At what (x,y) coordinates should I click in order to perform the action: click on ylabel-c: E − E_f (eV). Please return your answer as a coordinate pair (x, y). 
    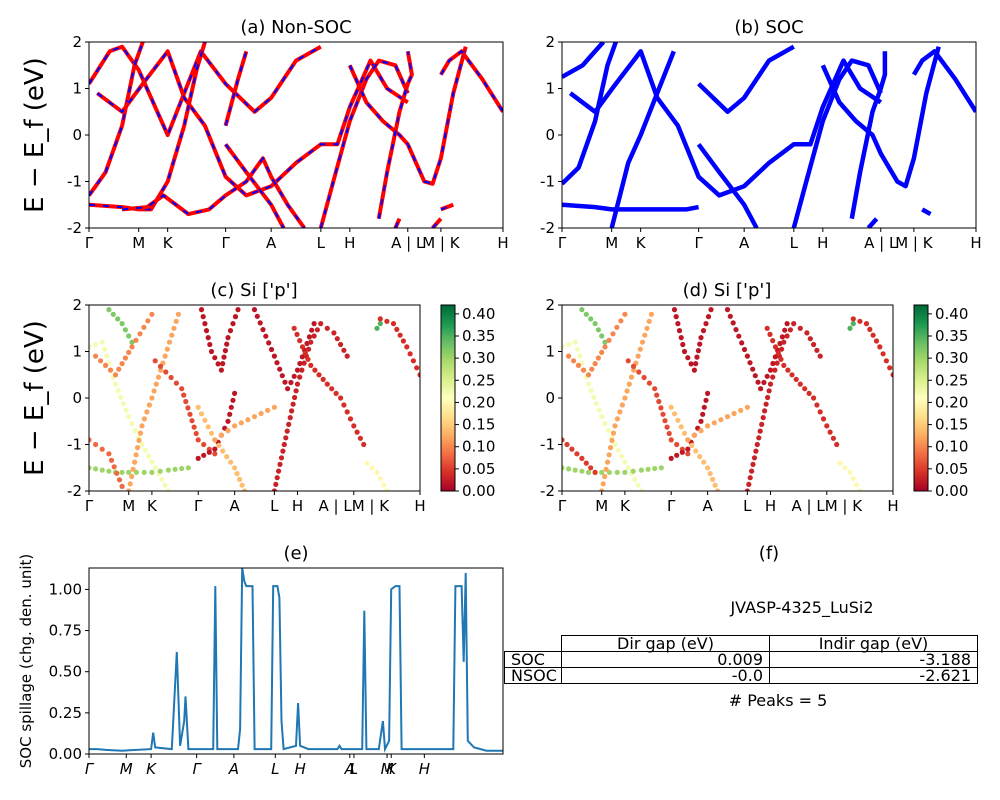
    Looking at the image, I should click on (35, 398).